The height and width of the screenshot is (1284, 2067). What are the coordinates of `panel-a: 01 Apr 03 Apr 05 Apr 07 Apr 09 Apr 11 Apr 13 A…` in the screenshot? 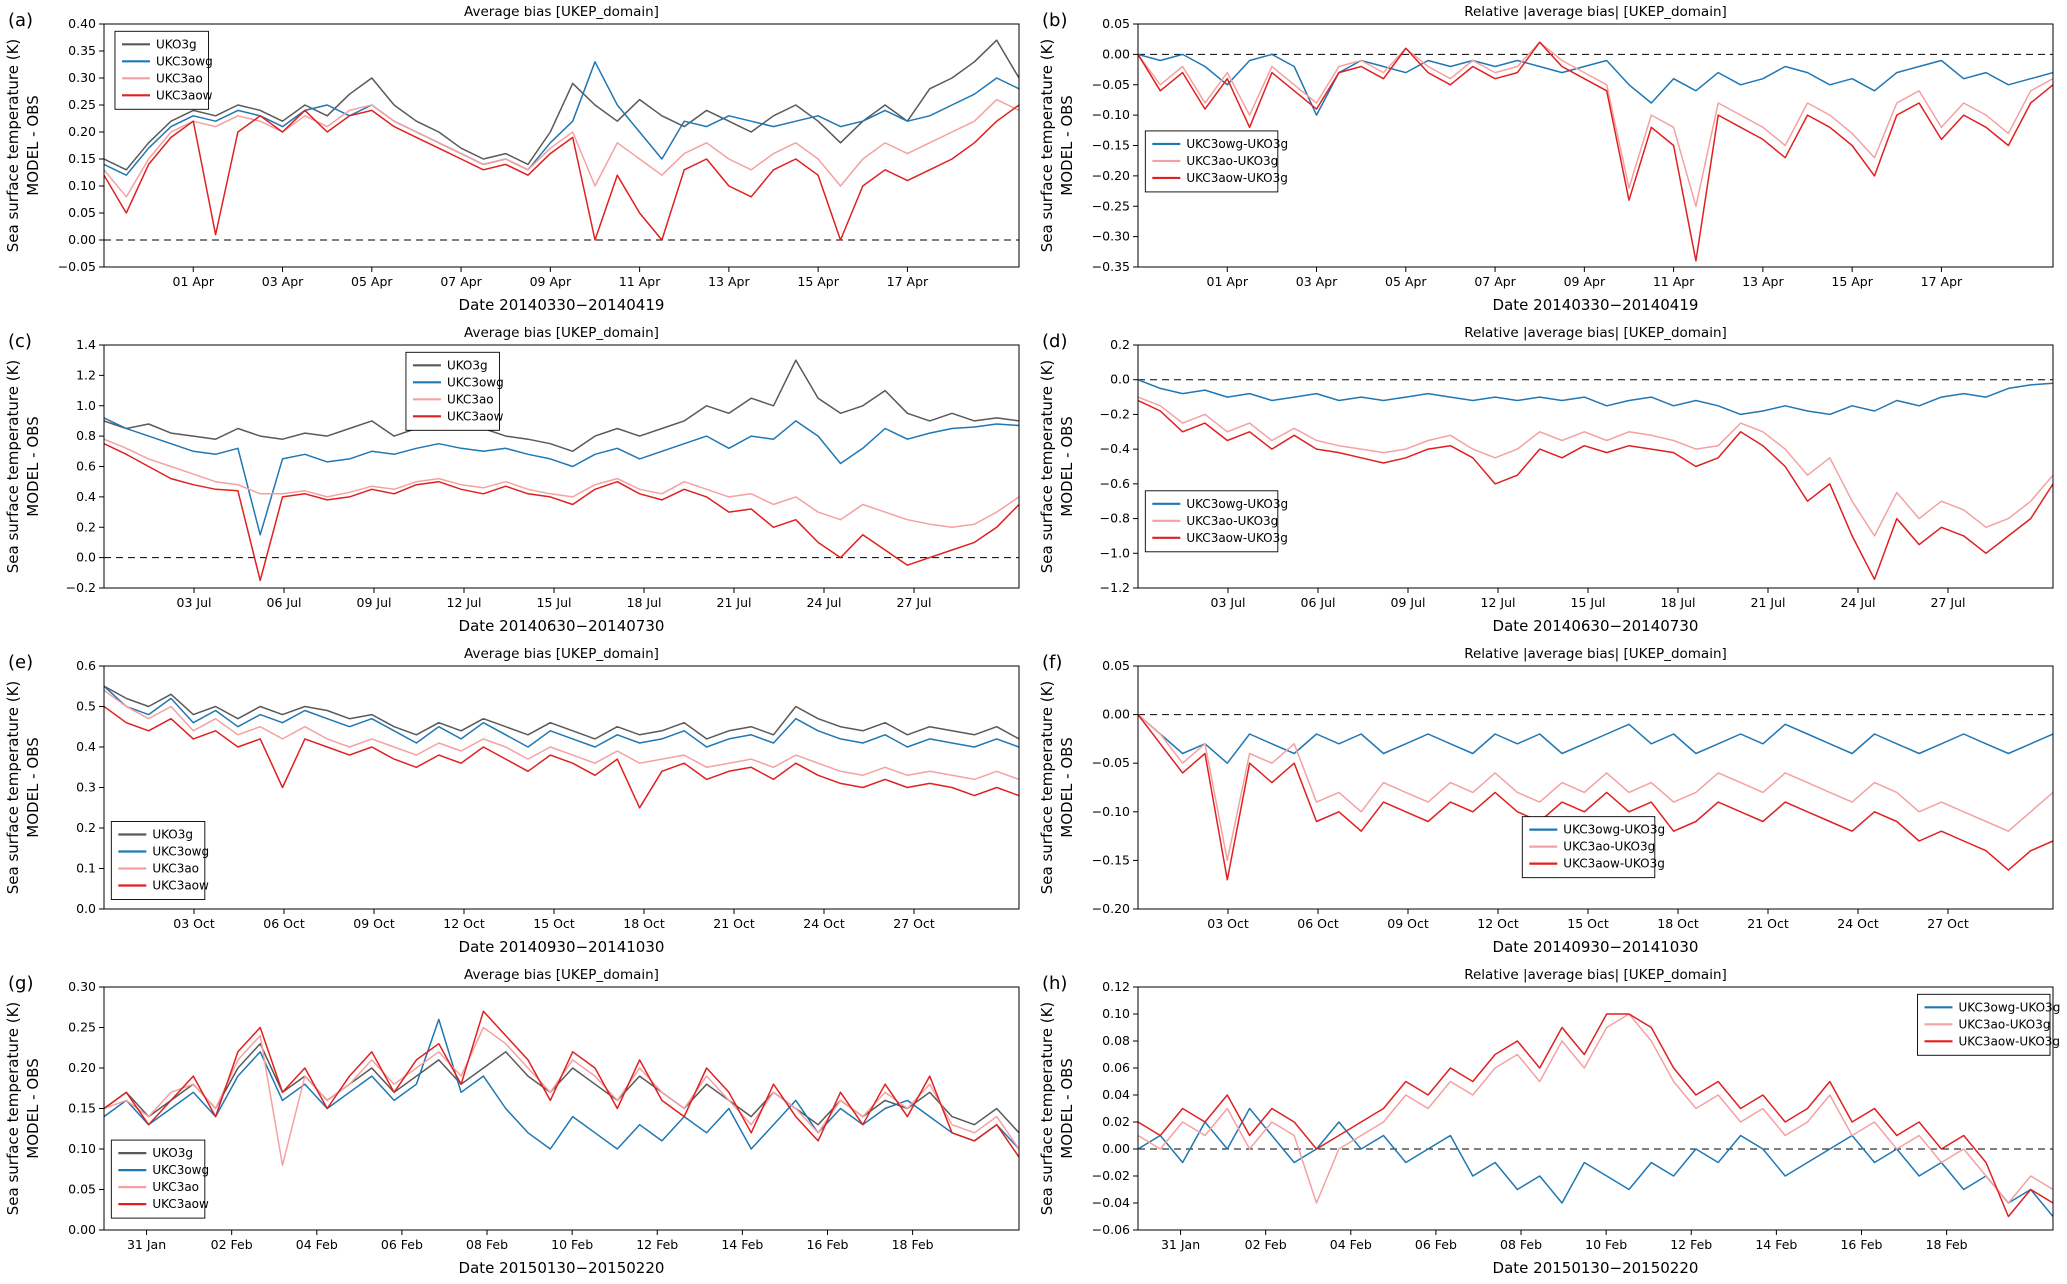 It's located at (516, 160).